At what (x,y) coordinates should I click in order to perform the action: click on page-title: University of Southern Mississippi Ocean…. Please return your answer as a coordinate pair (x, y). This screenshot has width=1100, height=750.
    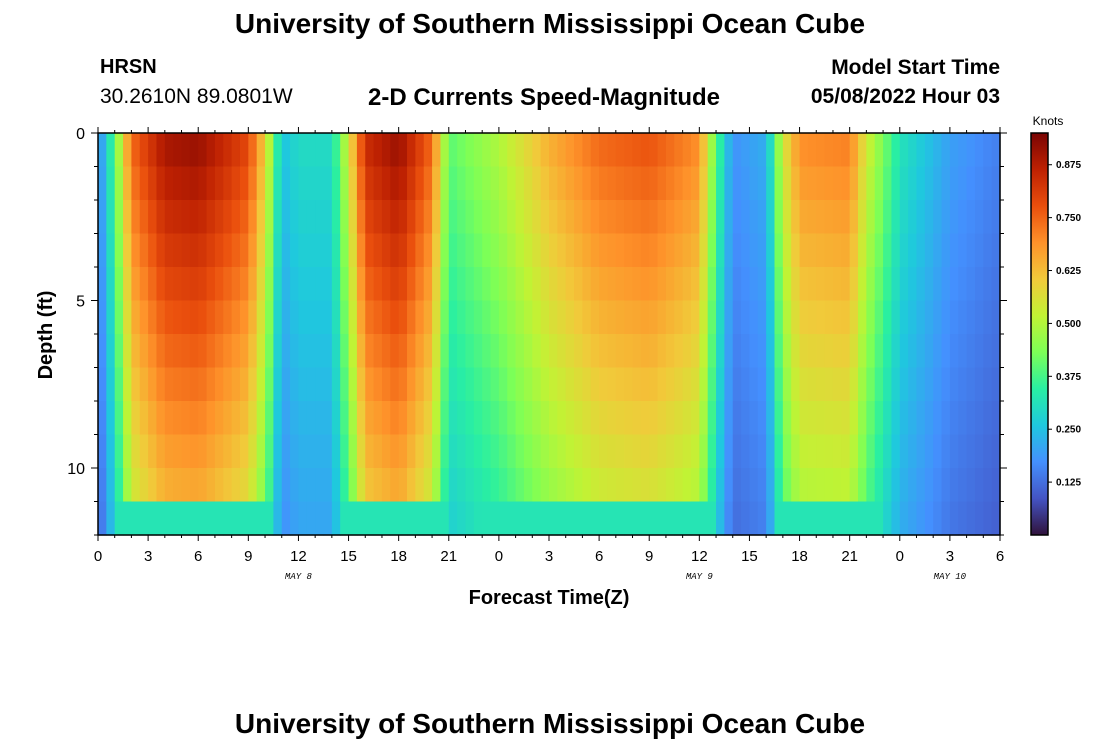
    Looking at the image, I should click on (550, 23).